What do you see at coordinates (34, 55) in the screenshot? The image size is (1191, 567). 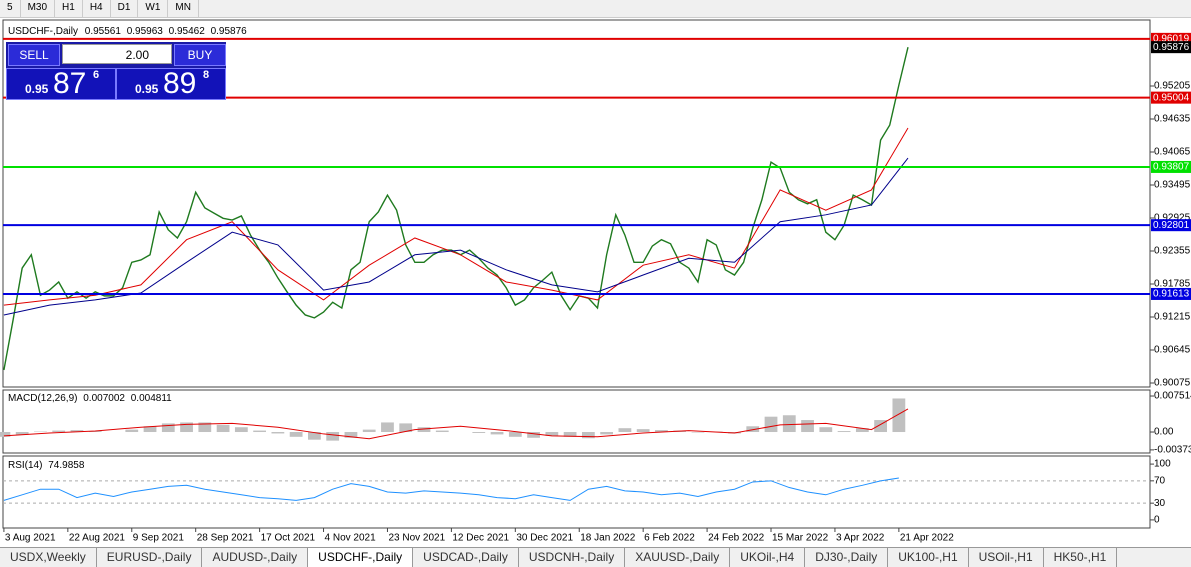 I see `sell-button: SELL` at bounding box center [34, 55].